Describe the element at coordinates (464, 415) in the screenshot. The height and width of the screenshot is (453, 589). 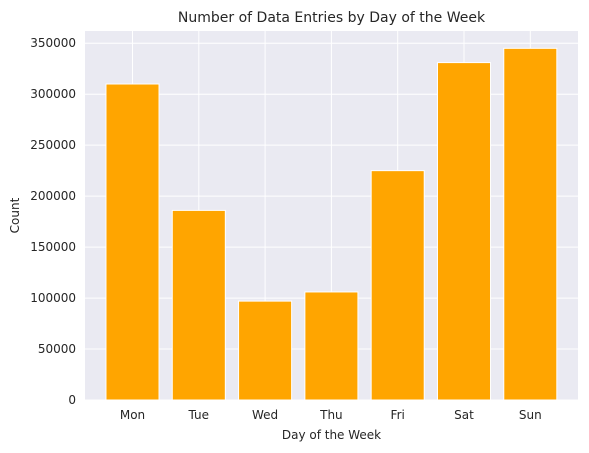
I see `x-tick-label: Sat` at that location.